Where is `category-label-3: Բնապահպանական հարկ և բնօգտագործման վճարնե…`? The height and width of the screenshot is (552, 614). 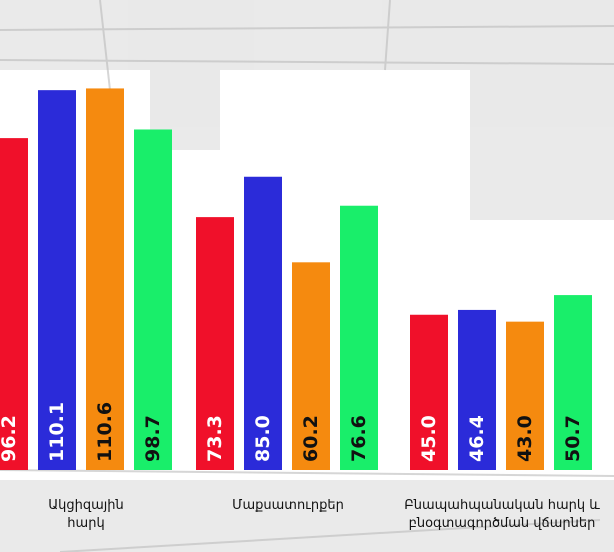 category-label-3: Բնապահպանական հարկ և բնօգտագործման վճարնե… is located at coordinates (502, 514).